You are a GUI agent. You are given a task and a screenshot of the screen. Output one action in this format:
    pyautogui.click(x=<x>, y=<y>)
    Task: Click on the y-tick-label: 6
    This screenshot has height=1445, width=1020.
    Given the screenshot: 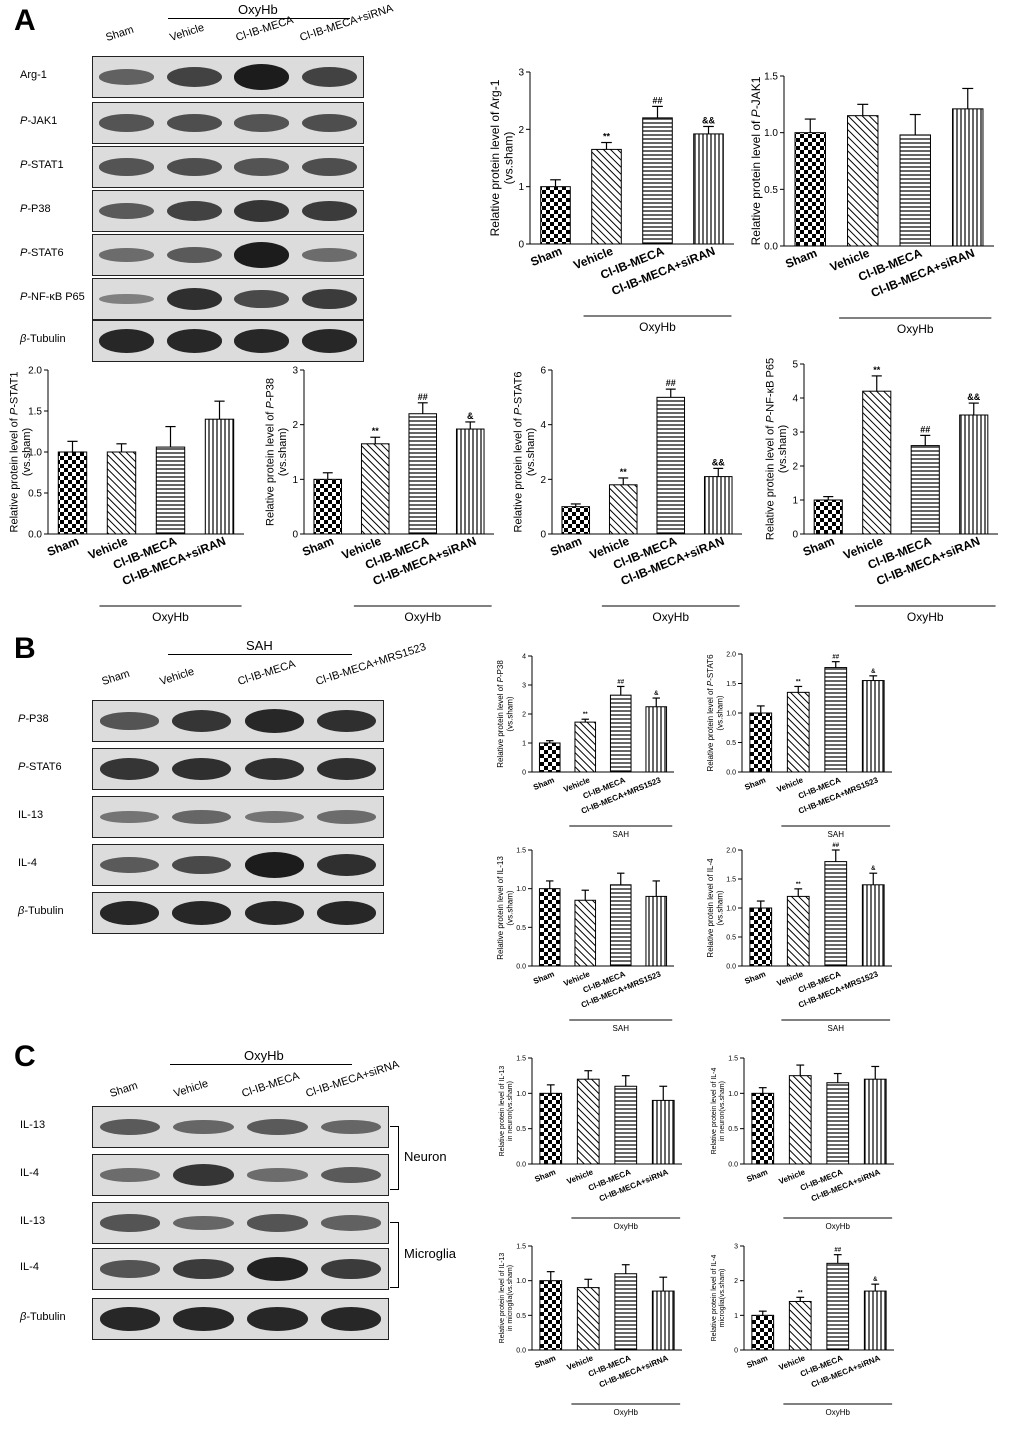 What is the action you would take?
    pyautogui.click(x=543, y=371)
    